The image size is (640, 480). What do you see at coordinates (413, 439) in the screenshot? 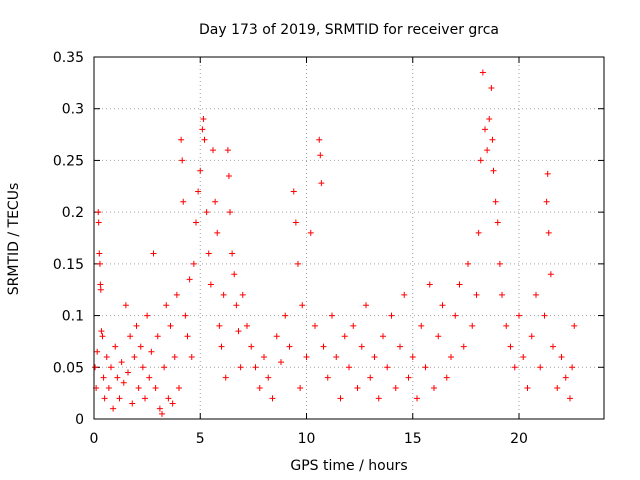
I see `x-tick-label: 15` at bounding box center [413, 439].